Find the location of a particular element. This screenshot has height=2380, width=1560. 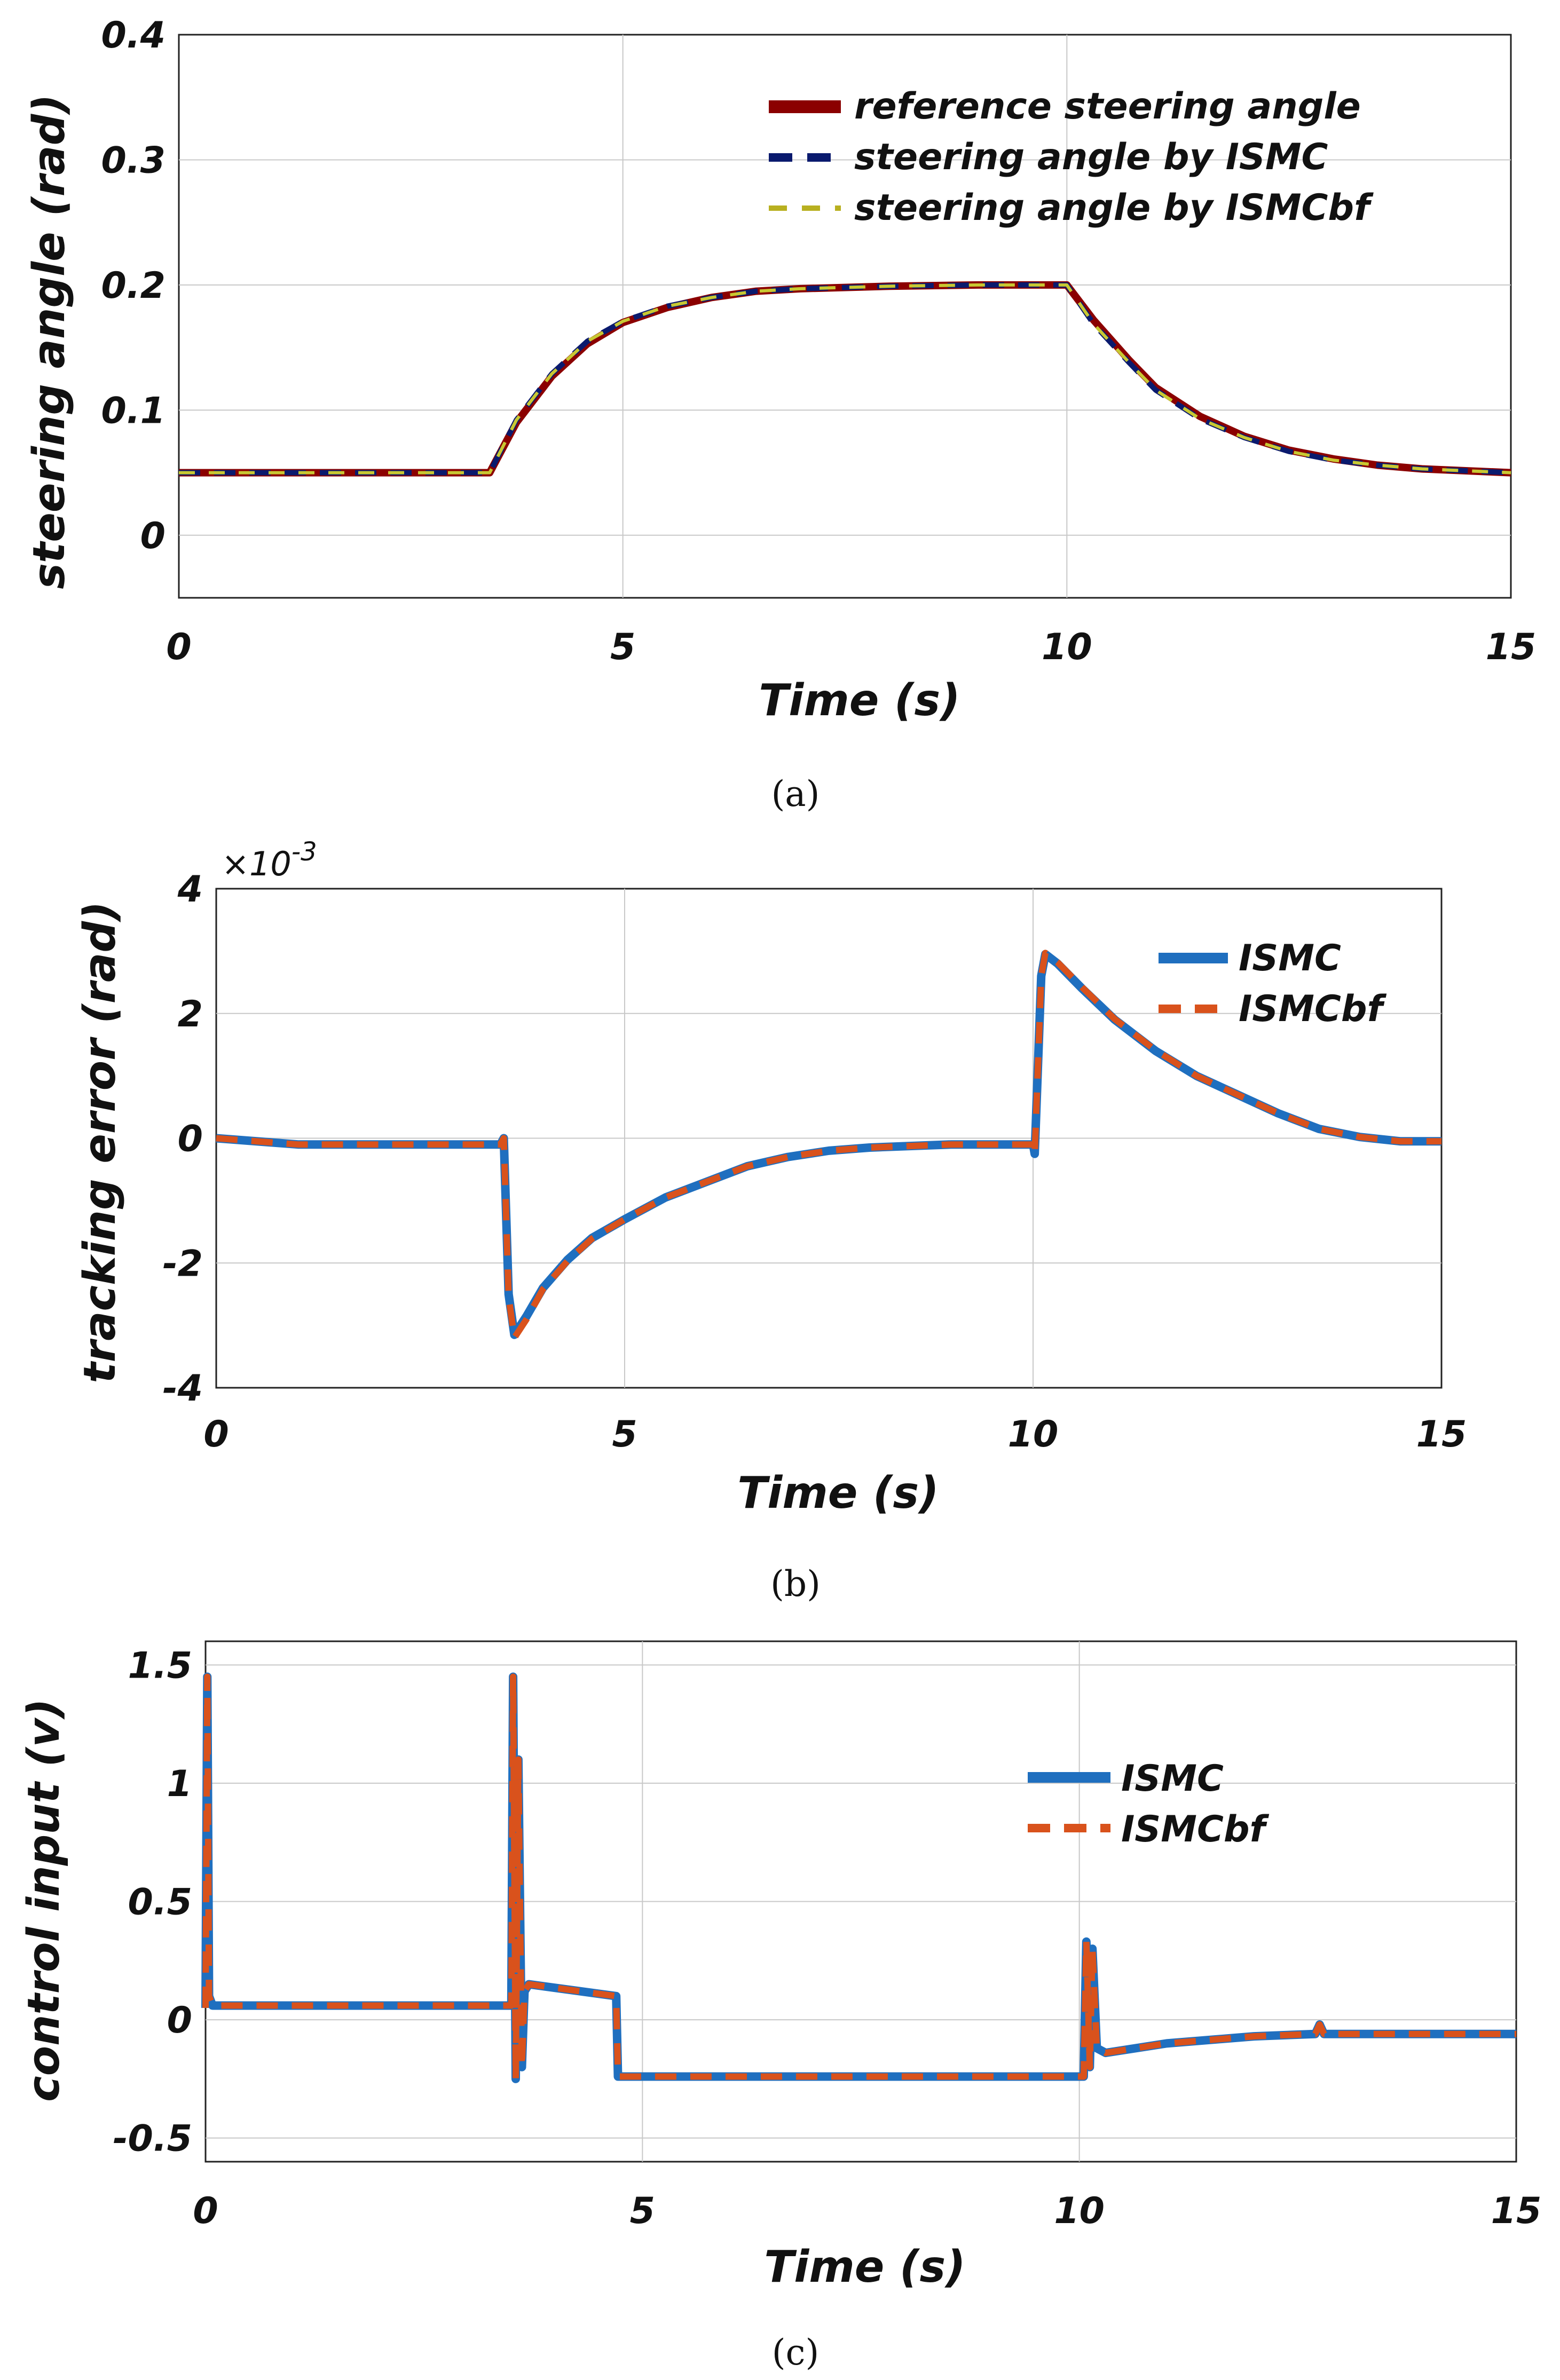

panel-b-scale-exponent: -3 is located at coordinates (304, 852).